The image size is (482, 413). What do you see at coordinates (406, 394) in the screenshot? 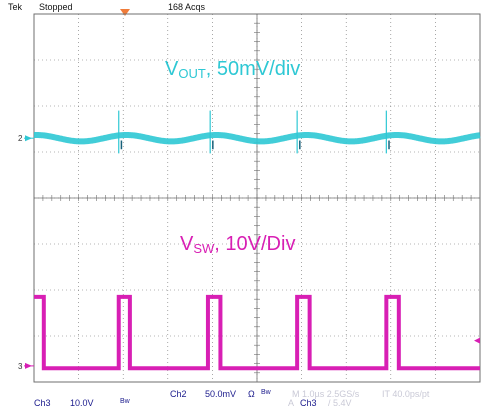
I see `record-length: IT 40.0ps/pt` at bounding box center [406, 394].